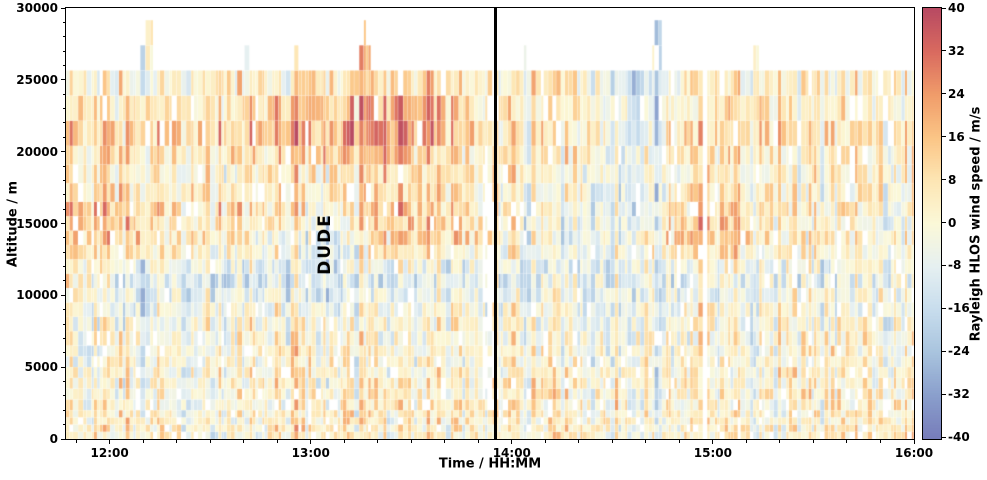 This screenshot has width=987, height=480. What do you see at coordinates (955, 265) in the screenshot?
I see `colorbar-tick-label: -8` at bounding box center [955, 265].